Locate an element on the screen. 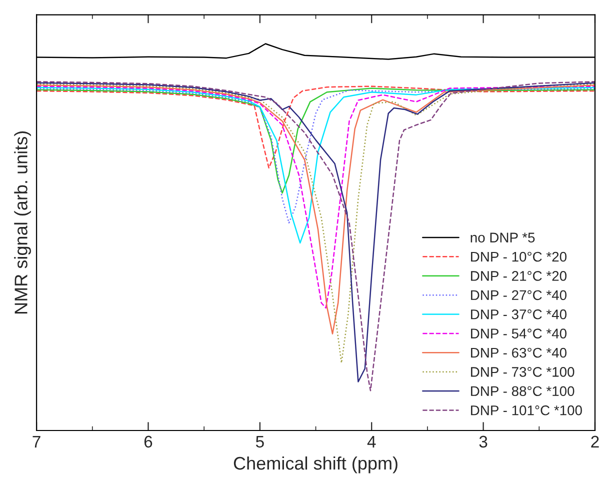 This screenshot has width=609, height=492. legend-label: DNP - 21°C *20 is located at coordinates (519, 276).